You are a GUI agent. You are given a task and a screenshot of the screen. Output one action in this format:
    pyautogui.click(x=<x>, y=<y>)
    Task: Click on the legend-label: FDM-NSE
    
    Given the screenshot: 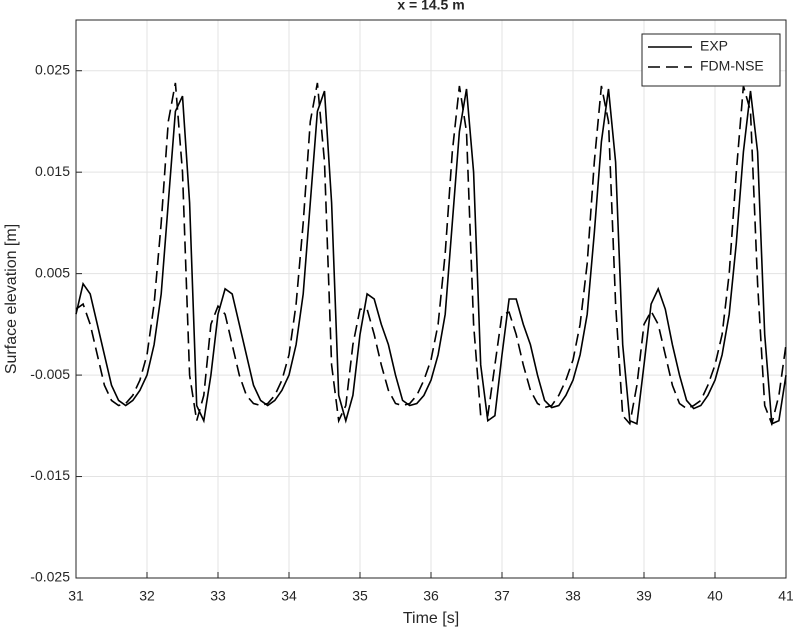 What is the action you would take?
    pyautogui.click(x=732, y=66)
    